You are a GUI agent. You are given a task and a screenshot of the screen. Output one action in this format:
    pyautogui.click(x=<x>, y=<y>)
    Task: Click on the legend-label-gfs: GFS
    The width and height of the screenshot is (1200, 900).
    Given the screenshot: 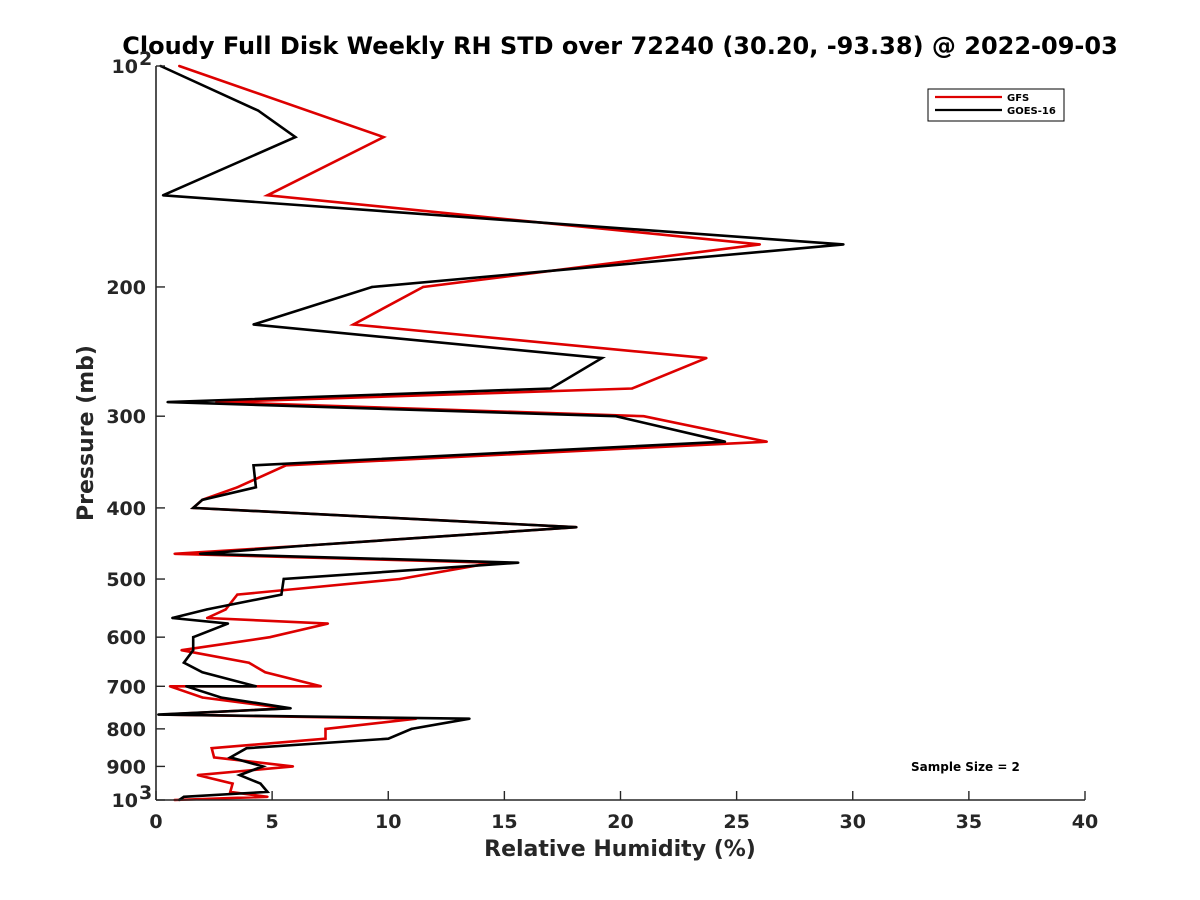 What is the action you would take?
    pyautogui.click(x=1018, y=98)
    